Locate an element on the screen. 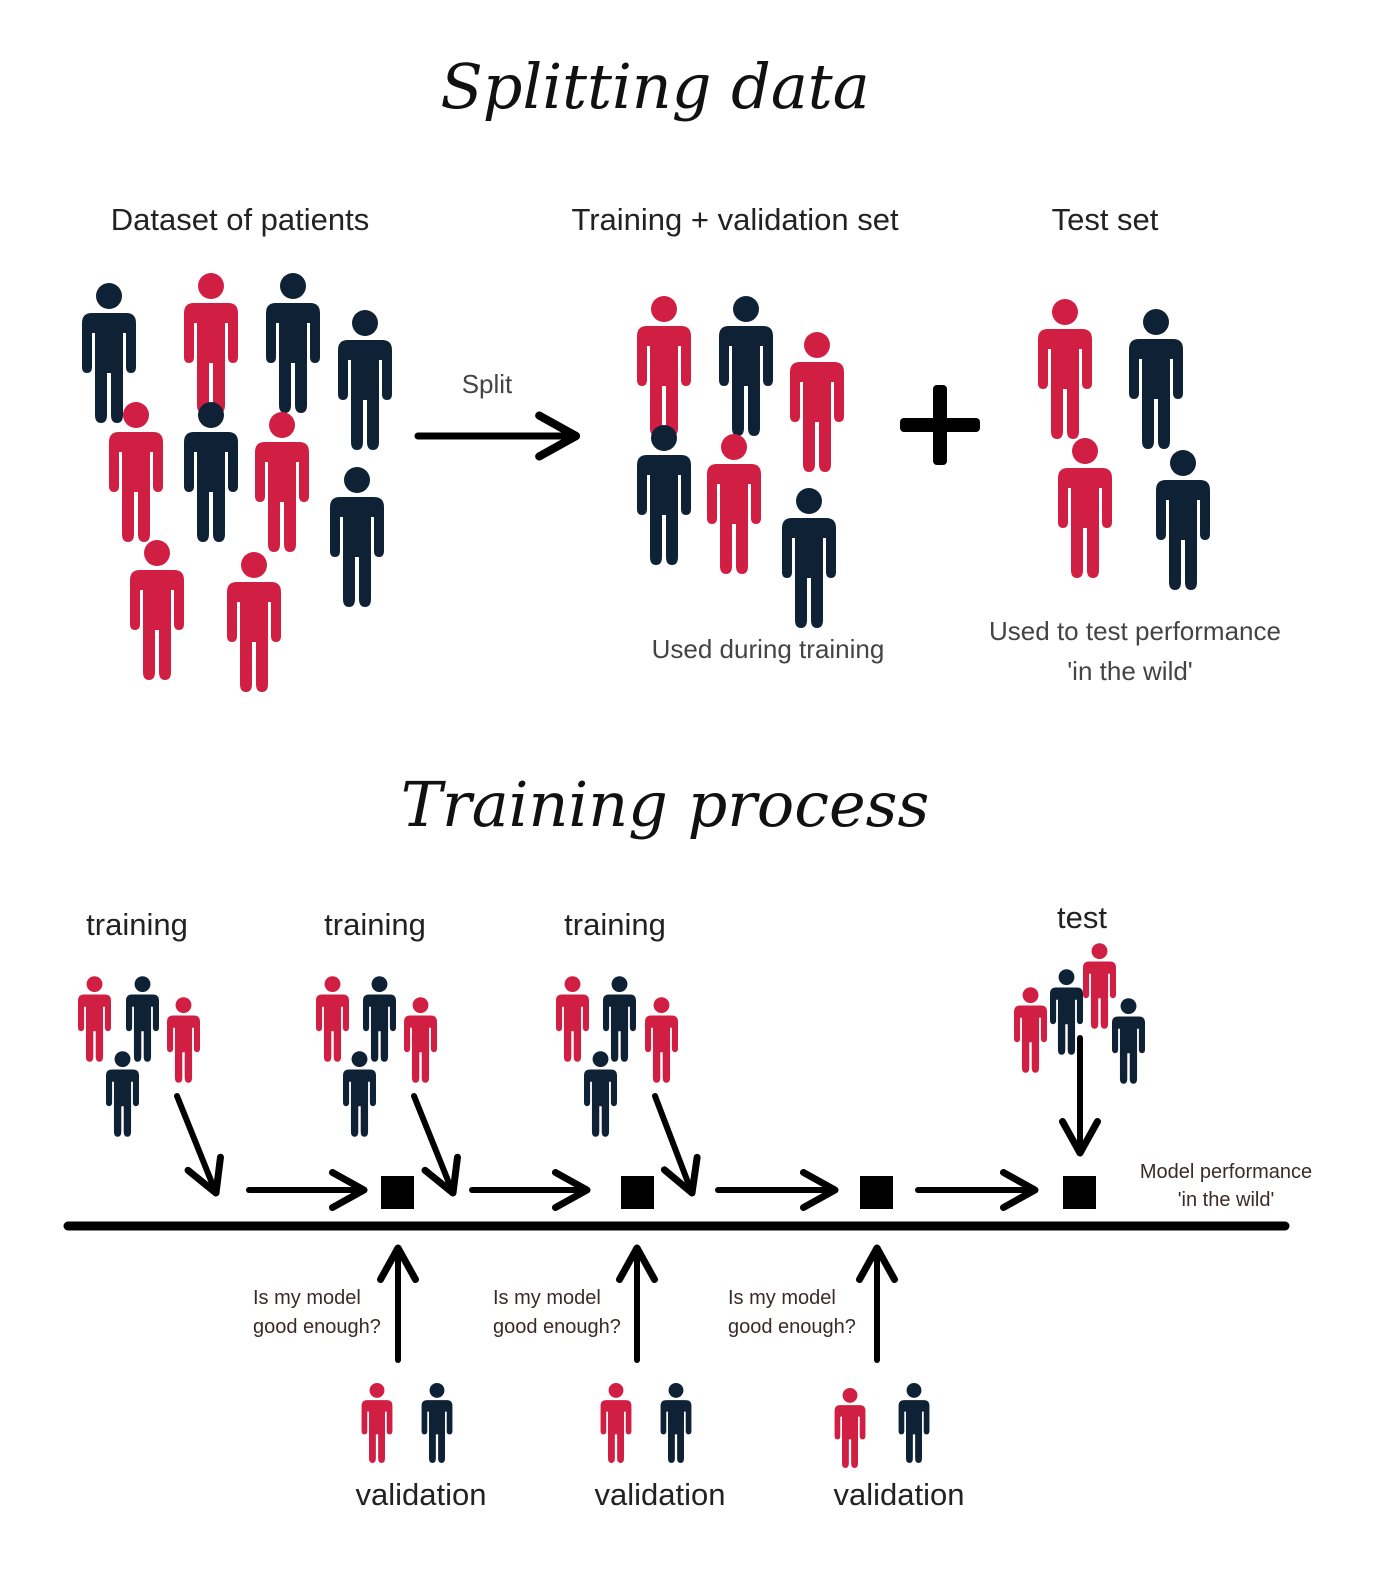 Image resolution: width=1400 pixels, height=1586 pixels. test-note-line2: 'in the wild' is located at coordinates (1130, 671).